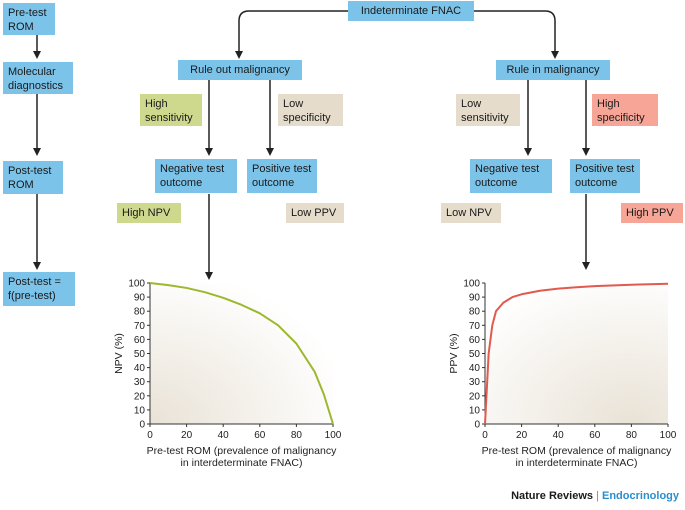  What do you see at coordinates (39, 289) in the screenshot?
I see `formula-box: Post-test = f(pre-test)` at bounding box center [39, 289].